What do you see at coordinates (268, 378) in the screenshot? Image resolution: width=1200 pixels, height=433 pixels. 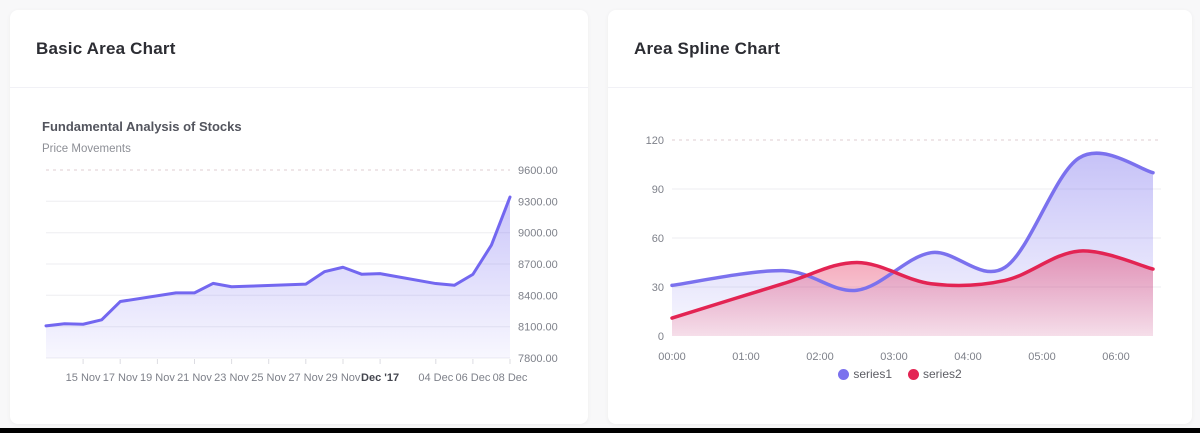 I see `svg-text: 25 Nov` at bounding box center [268, 378].